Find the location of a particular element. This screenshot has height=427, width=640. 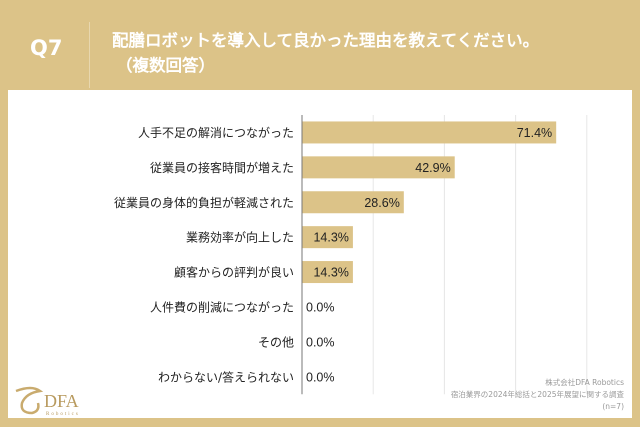

title-line-1: 配膳ロボットを導入して良かった理由を教えてください。 is located at coordinates (326, 40).